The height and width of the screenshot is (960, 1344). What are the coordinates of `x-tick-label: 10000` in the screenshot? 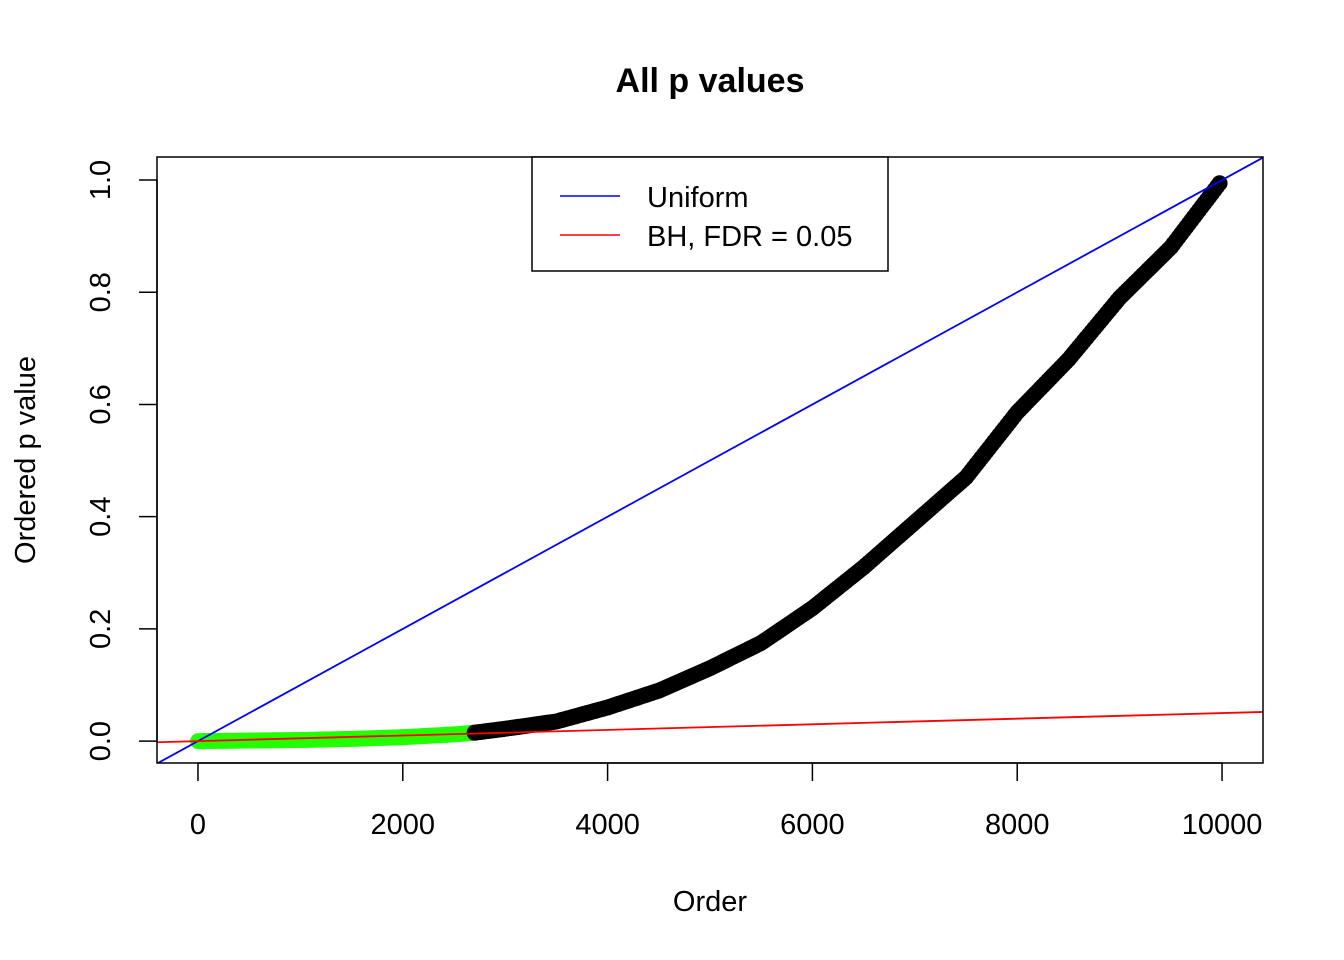 It's located at (1222, 825).